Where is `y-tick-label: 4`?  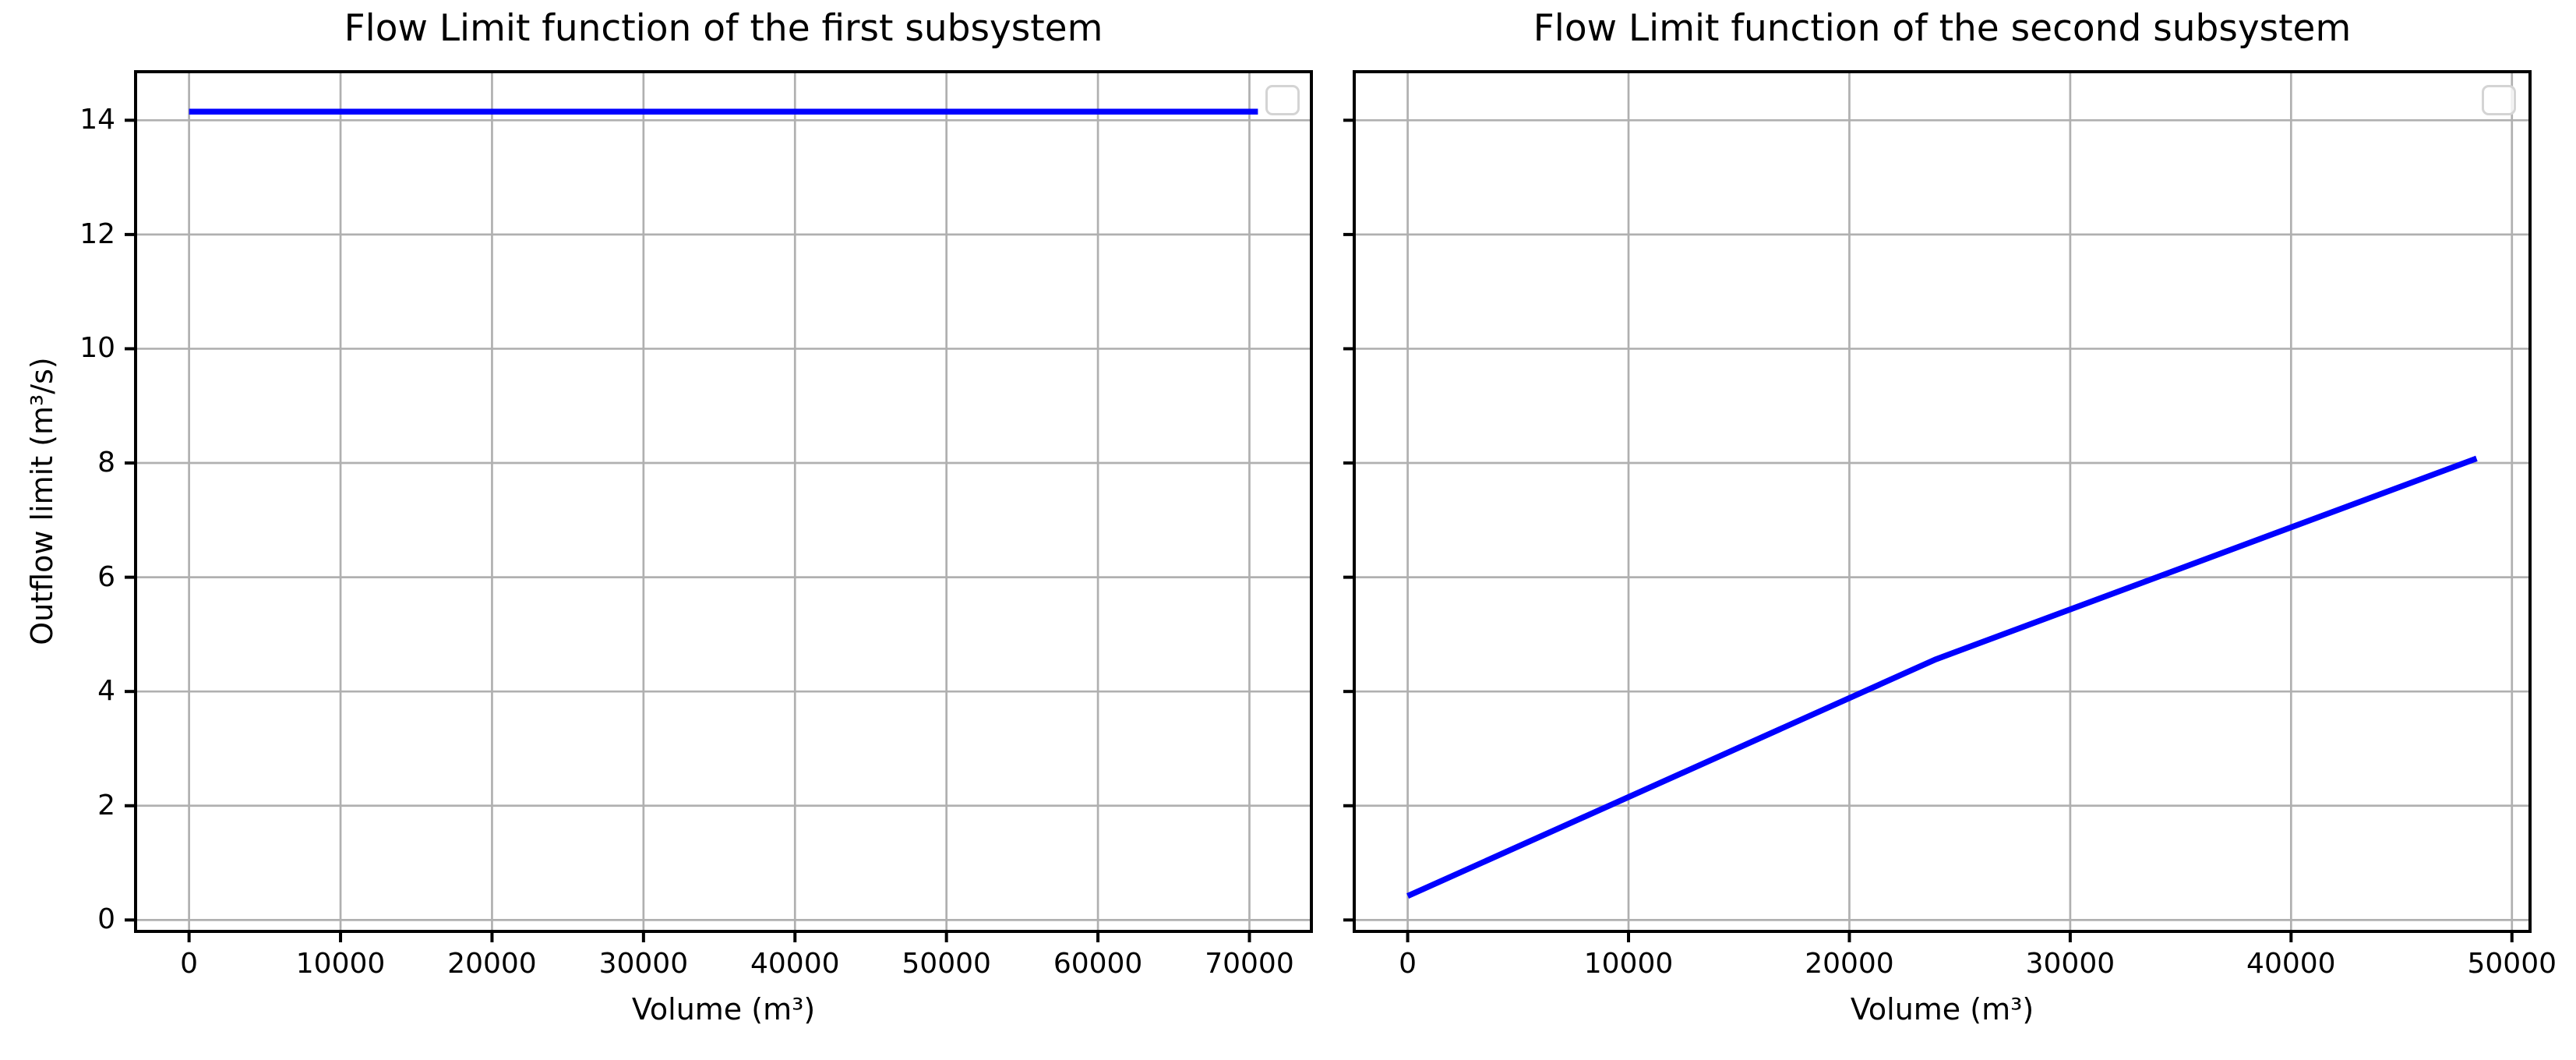
y-tick-label: 4 is located at coordinates (106, 691).